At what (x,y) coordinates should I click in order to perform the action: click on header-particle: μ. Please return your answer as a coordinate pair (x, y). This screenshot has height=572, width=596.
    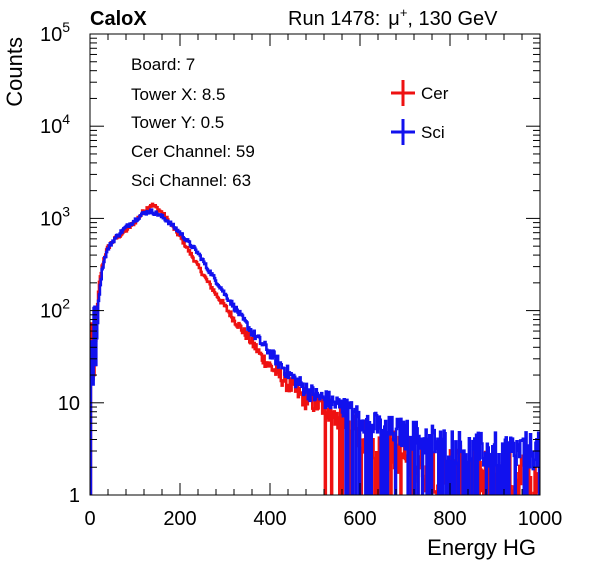
    Looking at the image, I should click on (394, 19).